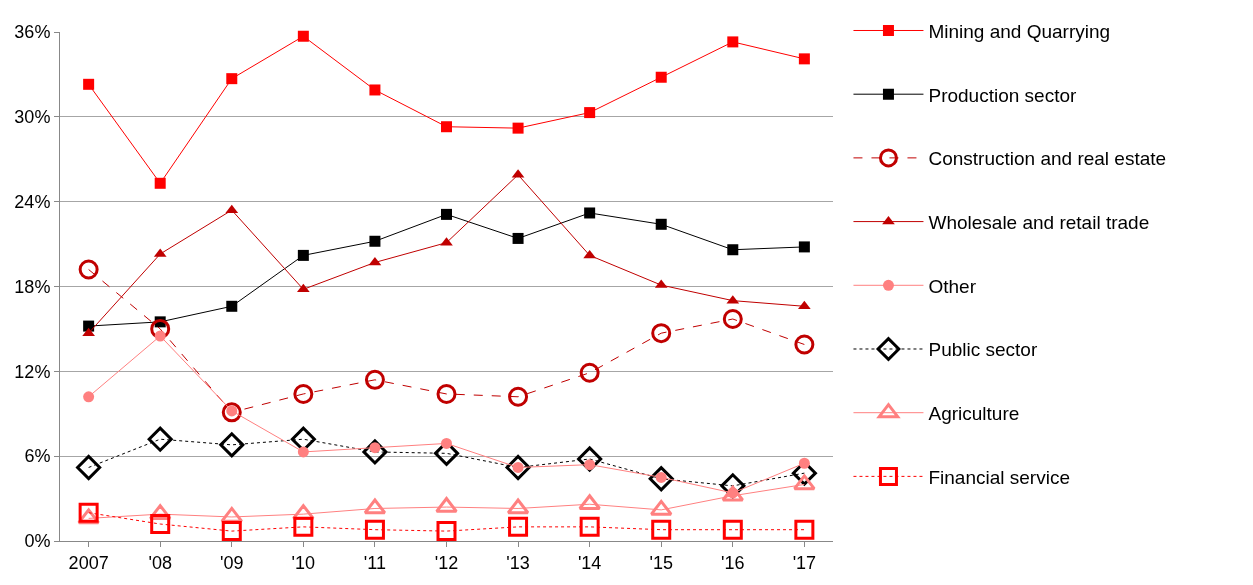 The height and width of the screenshot is (585, 1253). What do you see at coordinates (160, 562) in the screenshot?
I see `x-tick-label: '08` at bounding box center [160, 562].